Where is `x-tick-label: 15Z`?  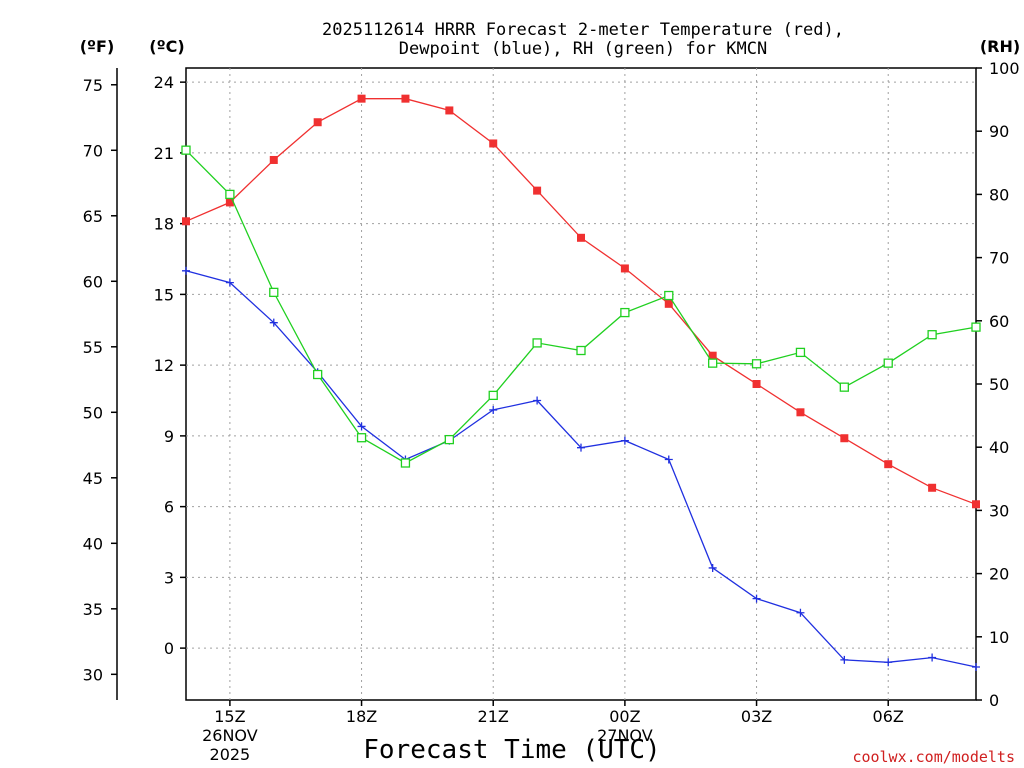
x-tick-label: 15Z is located at coordinates (229, 716).